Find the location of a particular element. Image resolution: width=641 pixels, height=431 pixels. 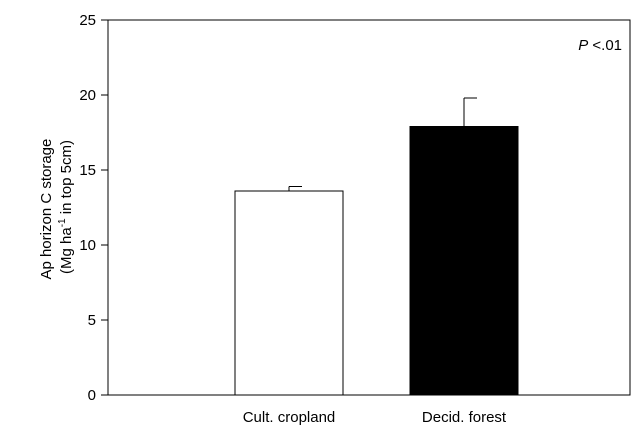

y-axis-unit-suffix: in top 5cm) is located at coordinates (66, 179).